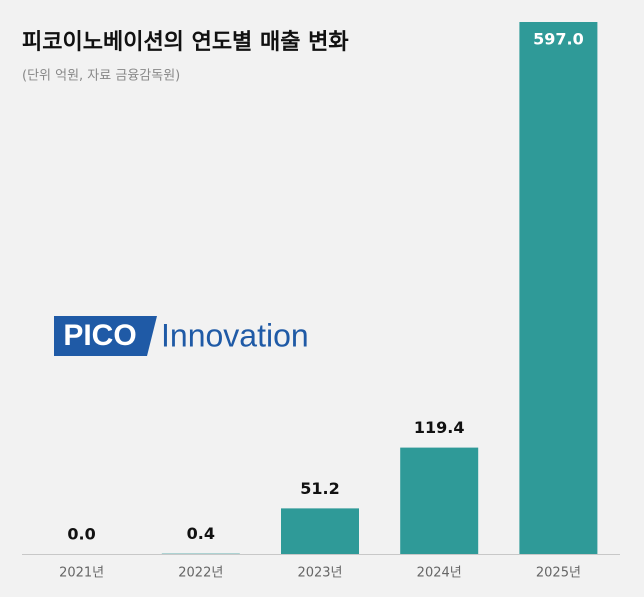  Describe the element at coordinates (319, 573) in the screenshot. I see `x-tick-label: 2023년` at that location.